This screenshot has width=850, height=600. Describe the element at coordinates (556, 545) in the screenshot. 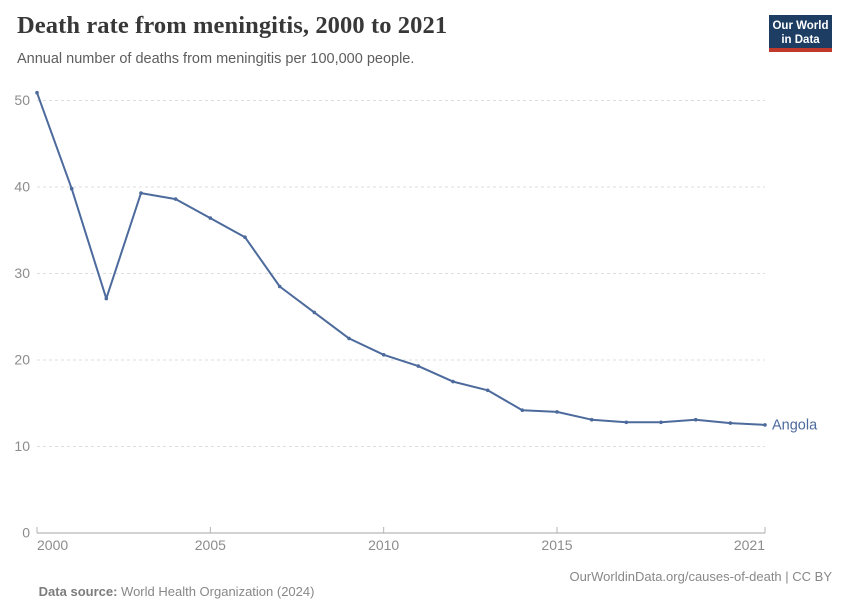

I see `x-tick-label: 2015` at that location.